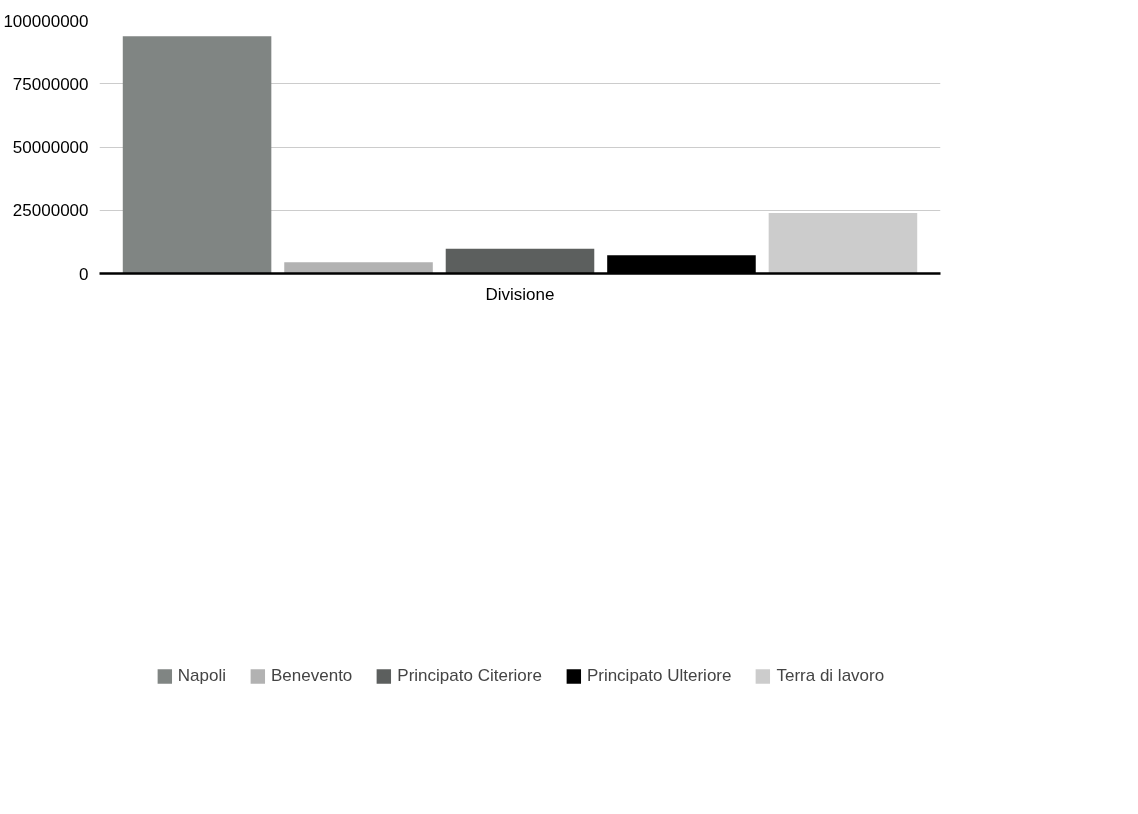 This screenshot has height=814, width=1138. Describe the element at coordinates (659, 676) in the screenshot. I see `legend-label: Principato Ulteriore` at that location.